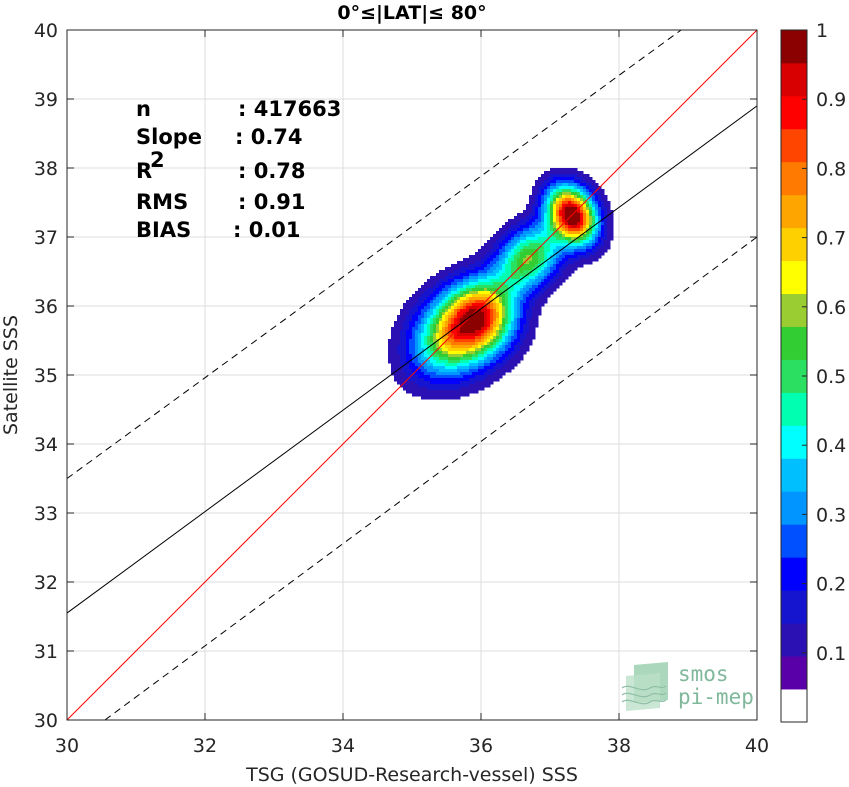 The height and width of the screenshot is (787, 849). I want to click on stat-value: : 0.74, so click(269, 137).